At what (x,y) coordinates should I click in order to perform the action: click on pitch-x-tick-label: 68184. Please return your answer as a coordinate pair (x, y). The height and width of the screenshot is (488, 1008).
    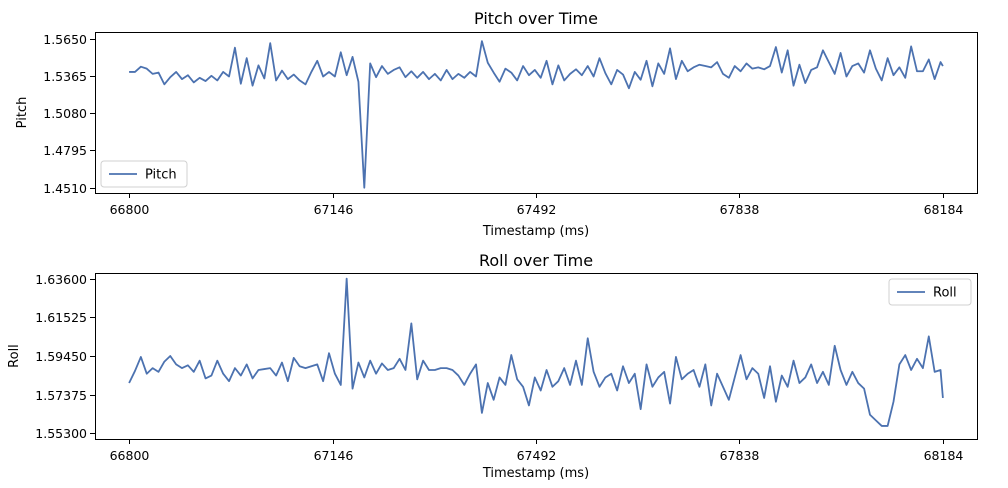
    Looking at the image, I should click on (944, 209).